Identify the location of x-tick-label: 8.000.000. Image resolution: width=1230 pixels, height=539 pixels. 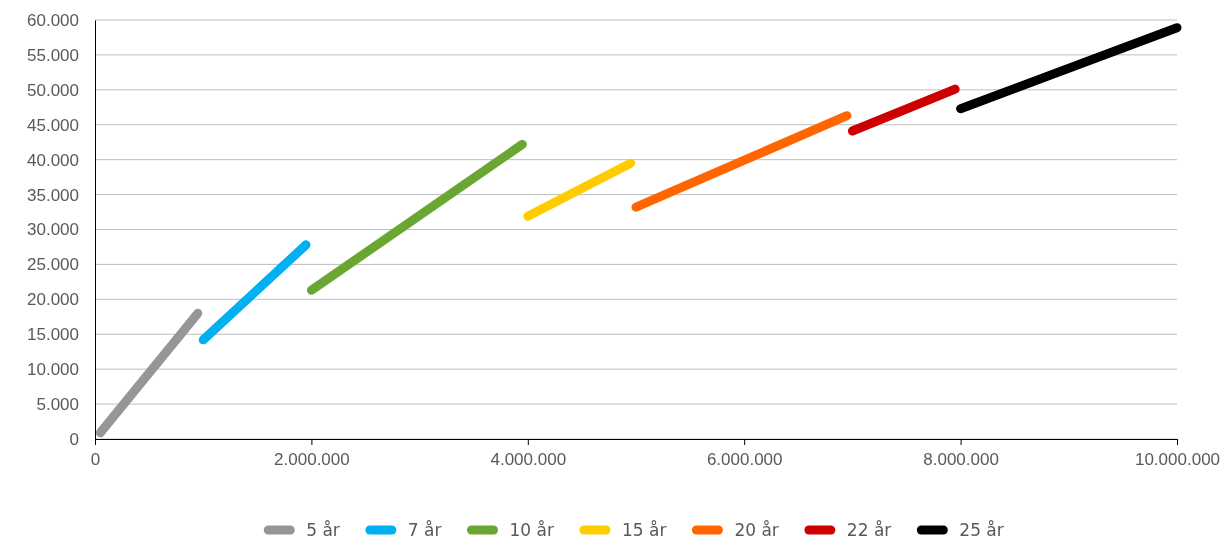
(961, 460).